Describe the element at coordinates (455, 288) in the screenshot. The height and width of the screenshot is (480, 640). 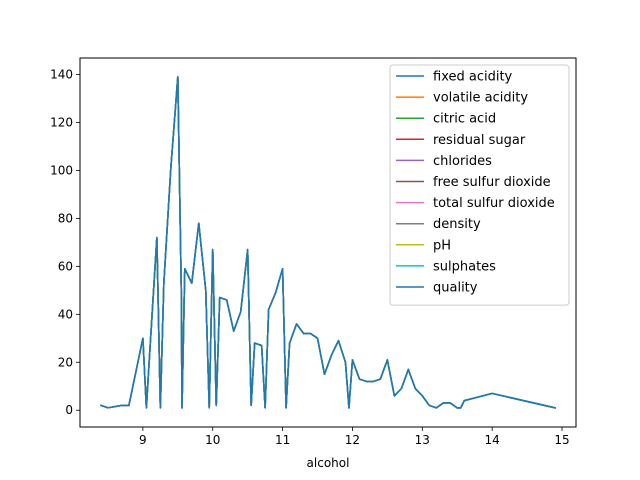
I see `legend-label: quality` at that location.